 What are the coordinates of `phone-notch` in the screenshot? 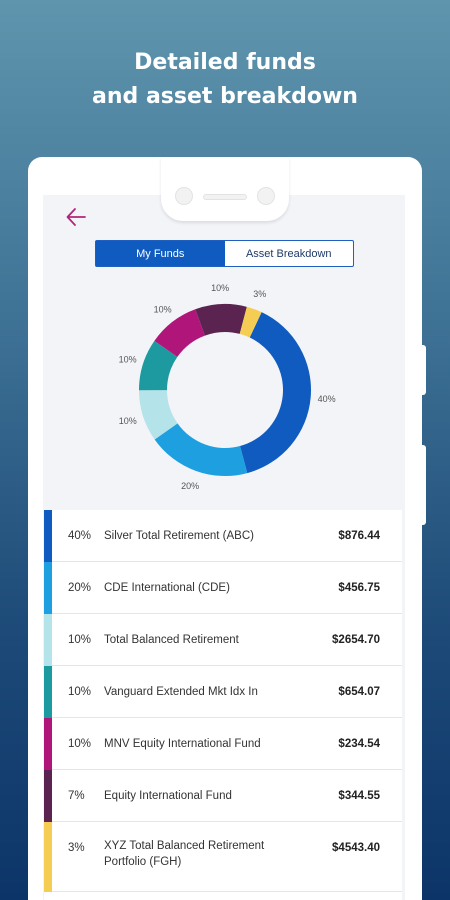 It's located at (225, 189).